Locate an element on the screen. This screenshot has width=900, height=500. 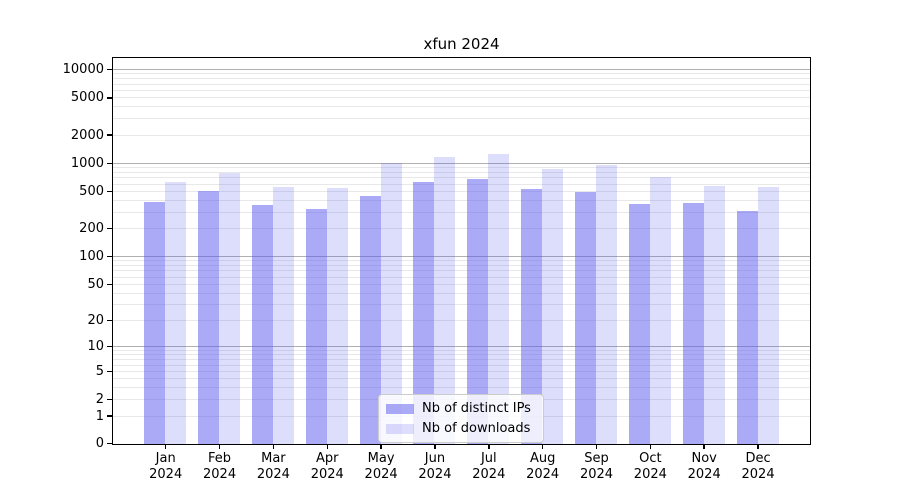
bar-downloads-feb is located at coordinates (230, 308).